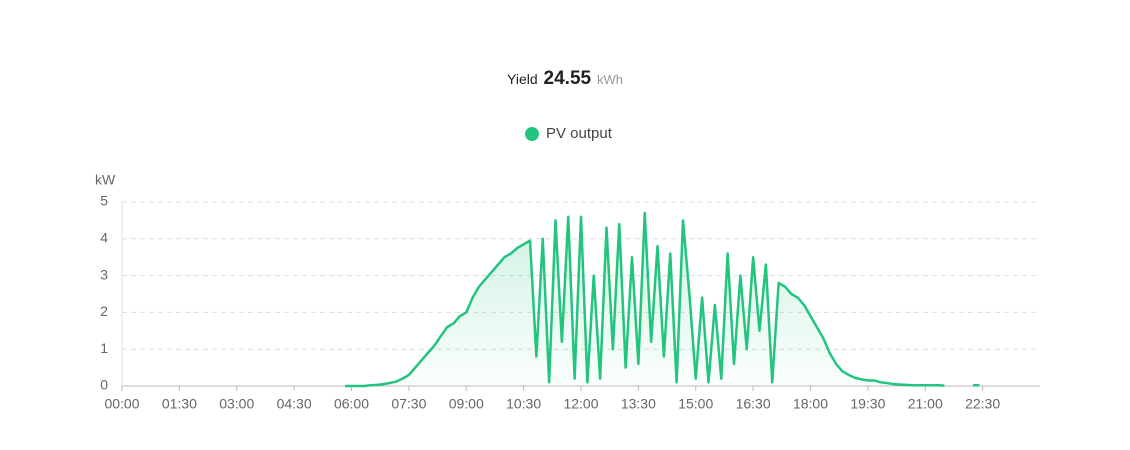 This screenshot has height=450, width=1130. I want to click on y-tick-label: 0, so click(104, 385).